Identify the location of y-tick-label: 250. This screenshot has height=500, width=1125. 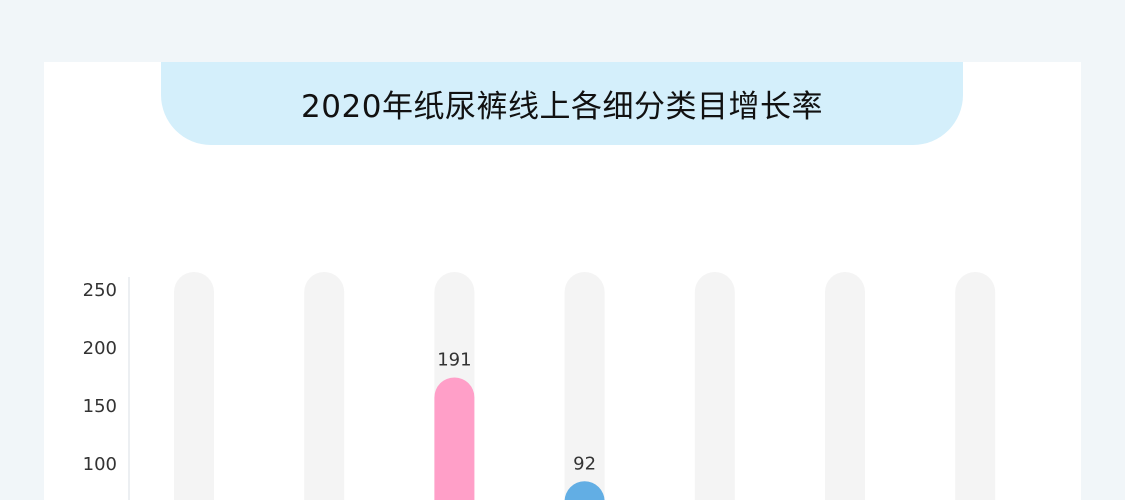
(100, 290).